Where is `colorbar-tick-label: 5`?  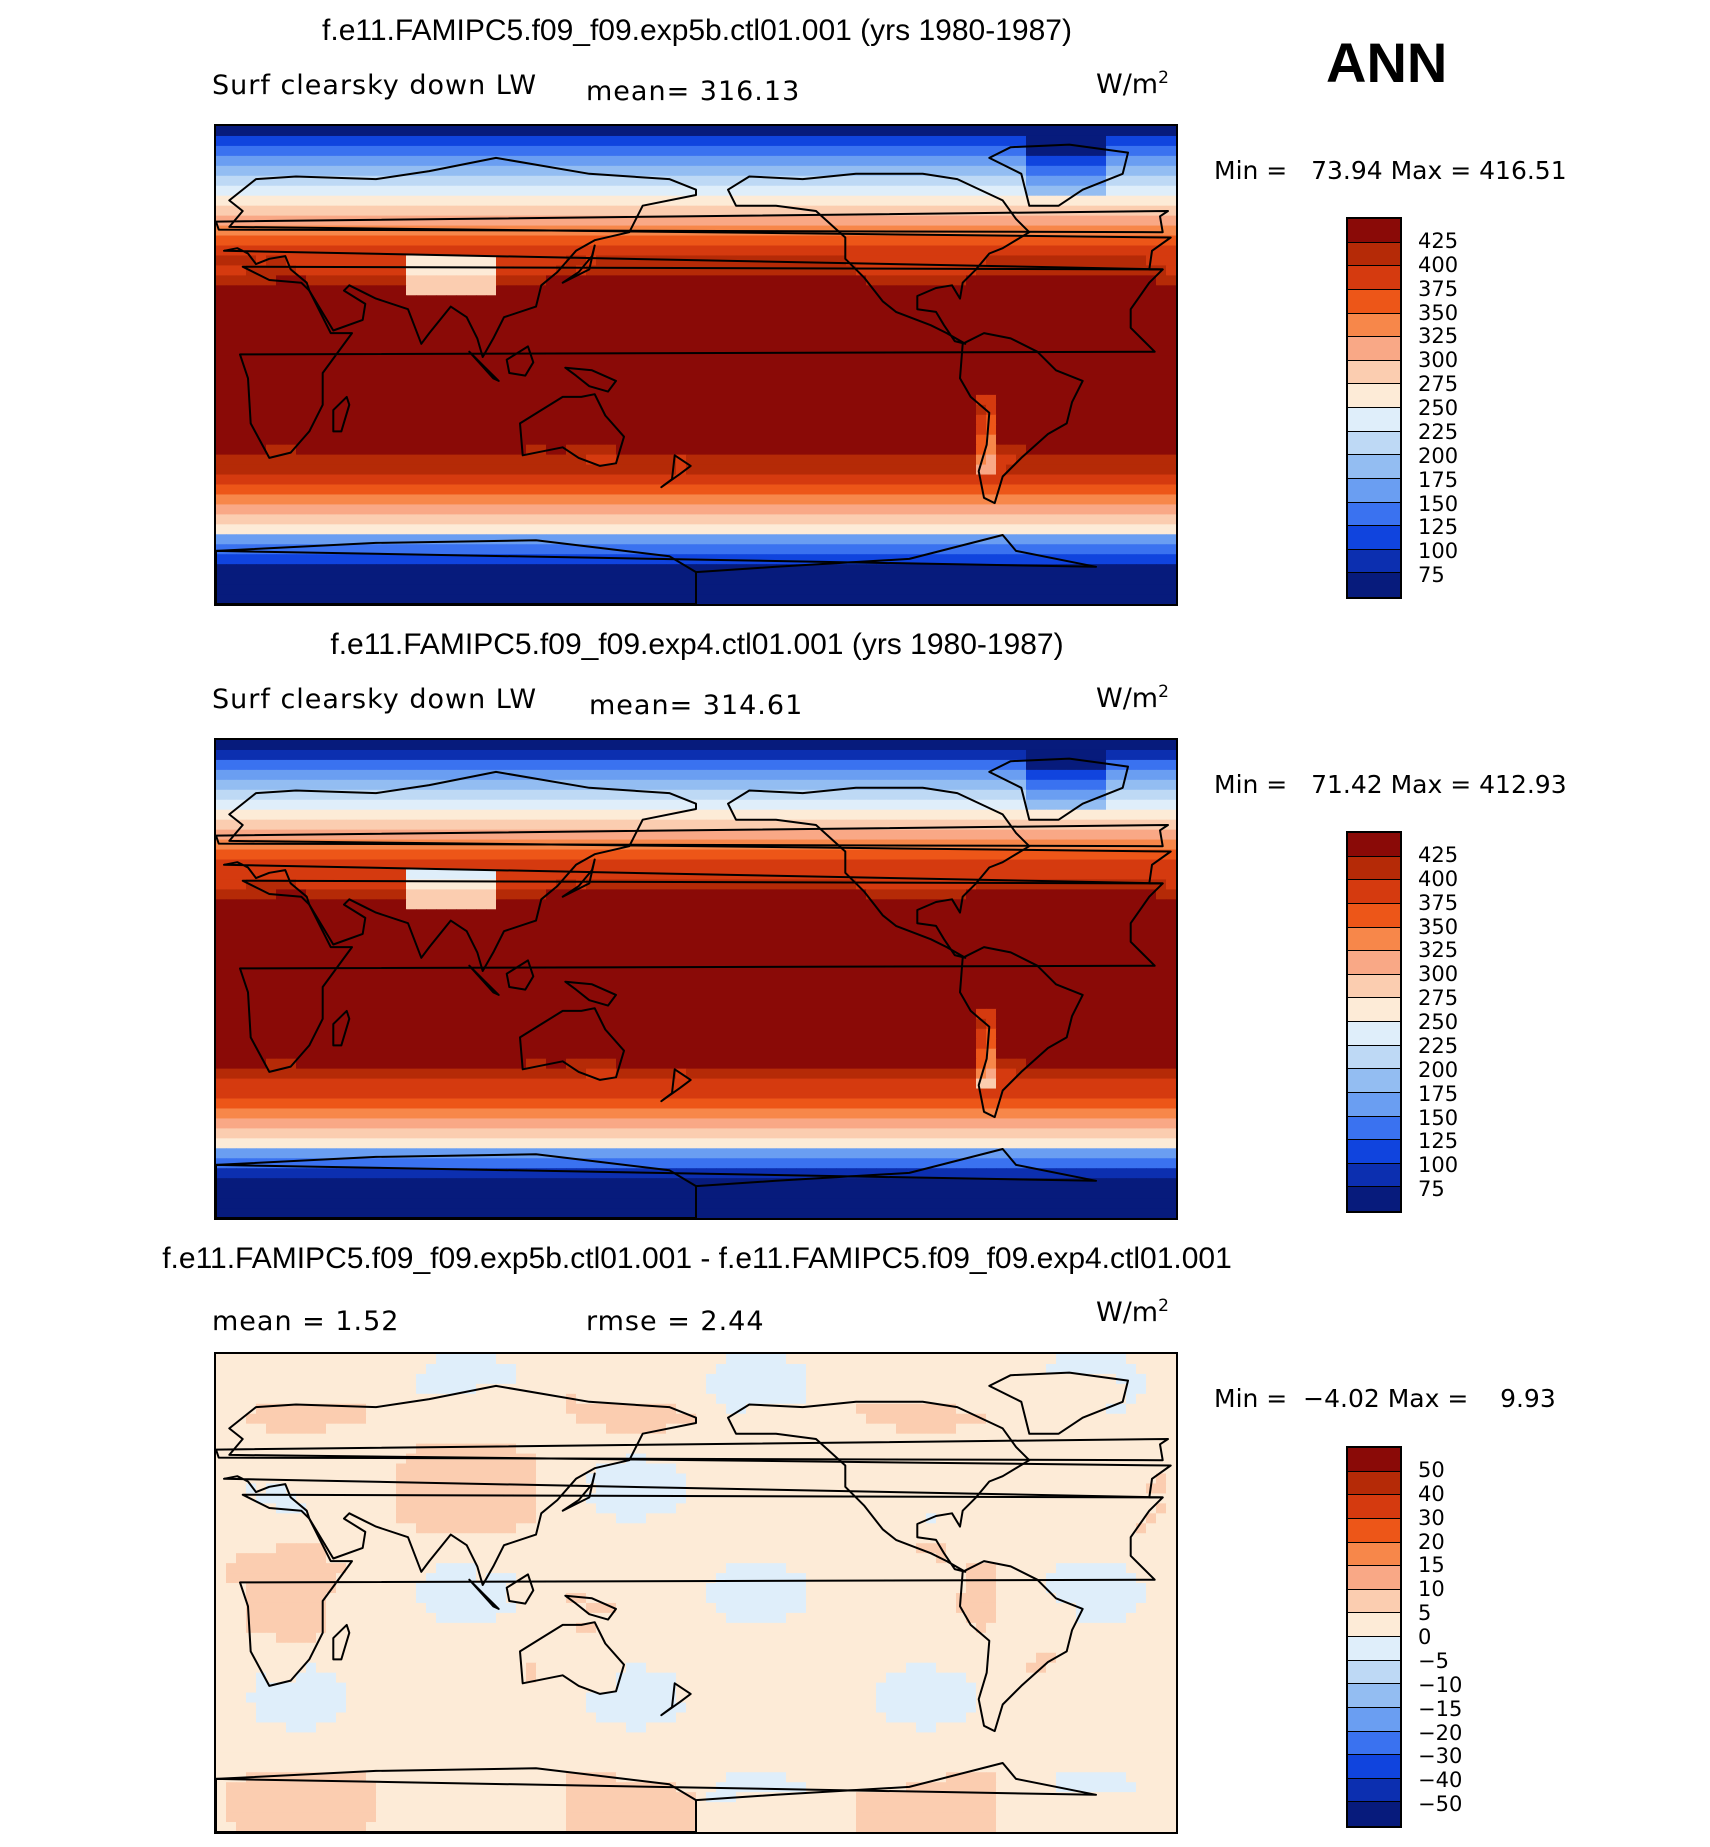
colorbar-tick-label: 5 is located at coordinates (1425, 1613).